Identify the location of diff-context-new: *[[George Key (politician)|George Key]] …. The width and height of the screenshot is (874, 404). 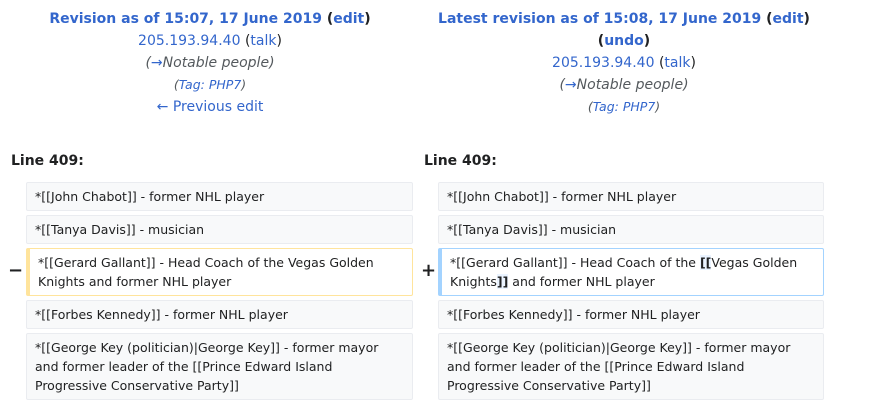
(631, 366).